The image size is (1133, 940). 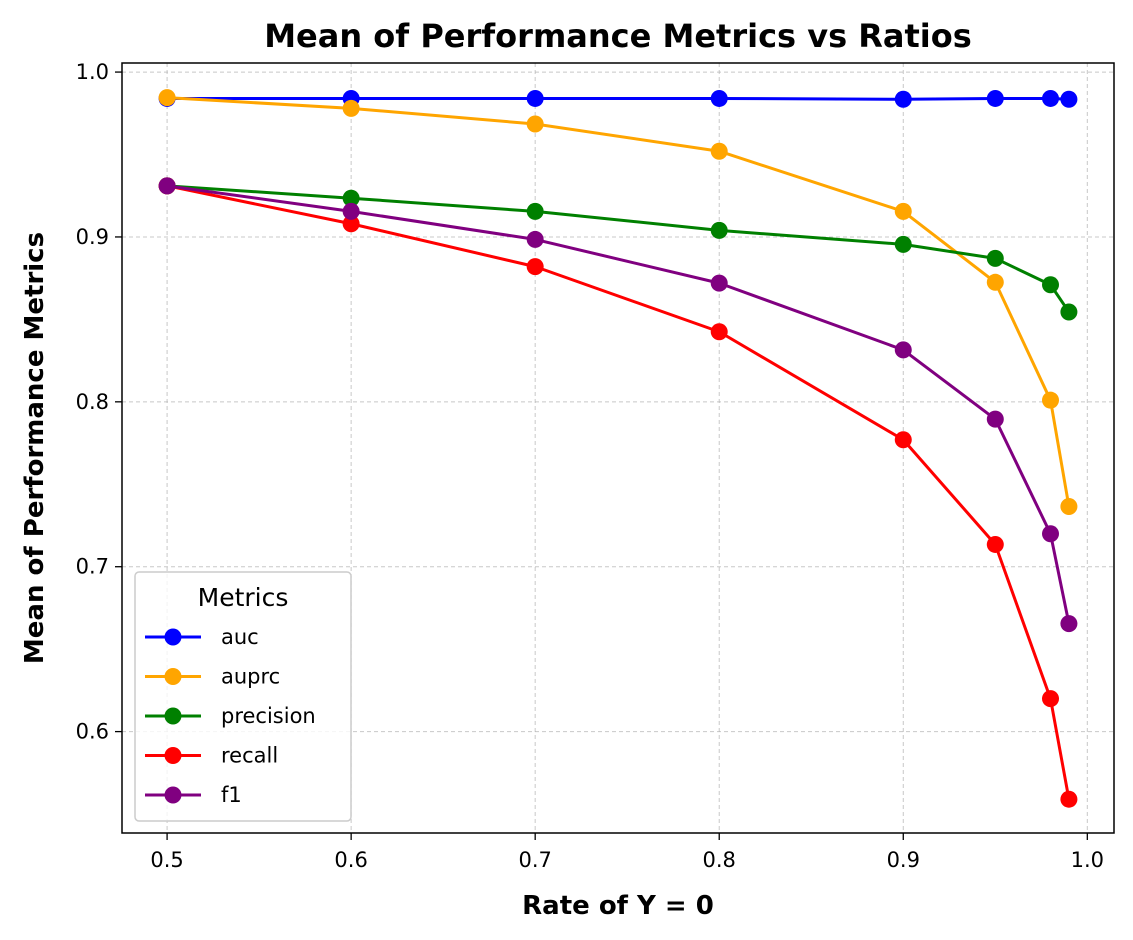 I want to click on legend-marker-auprc, so click(x=173, y=676).